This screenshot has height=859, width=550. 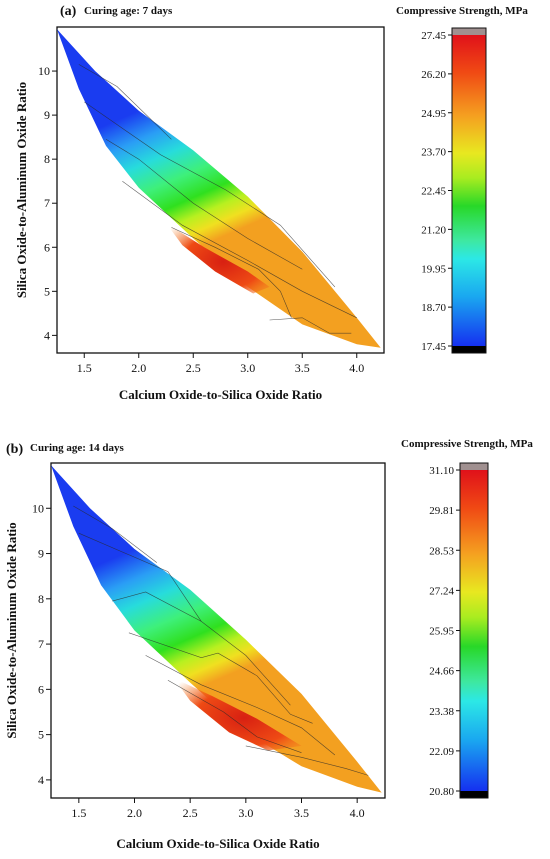 What do you see at coordinates (441, 471) in the screenshot?
I see `colorbar-tick-label: 31.10` at bounding box center [441, 471].